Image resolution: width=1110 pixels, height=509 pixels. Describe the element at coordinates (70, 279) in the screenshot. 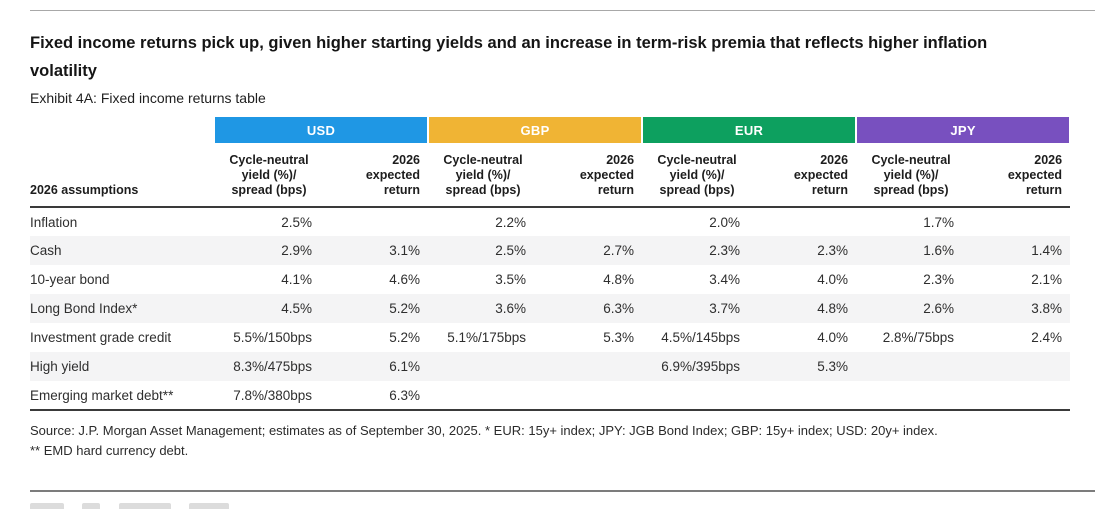

I see `row-label: 10-year bond` at that location.